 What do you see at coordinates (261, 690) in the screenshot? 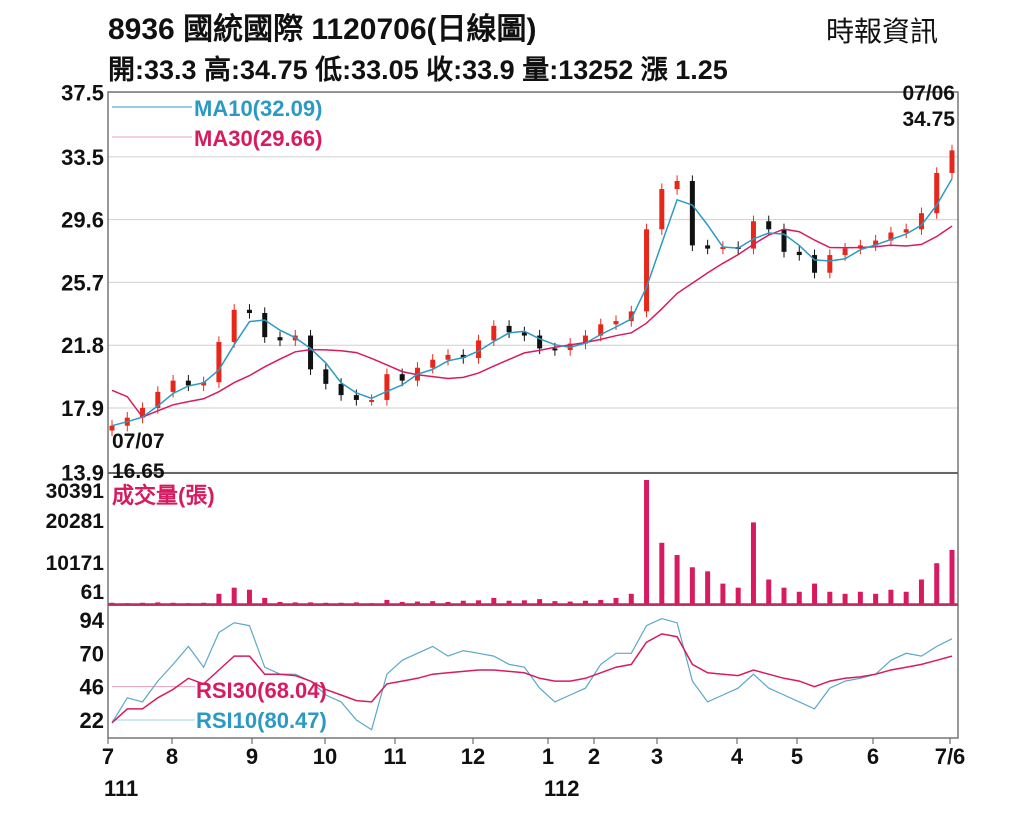
I see `rsi30-legend: RSI30(68.04)` at bounding box center [261, 690].